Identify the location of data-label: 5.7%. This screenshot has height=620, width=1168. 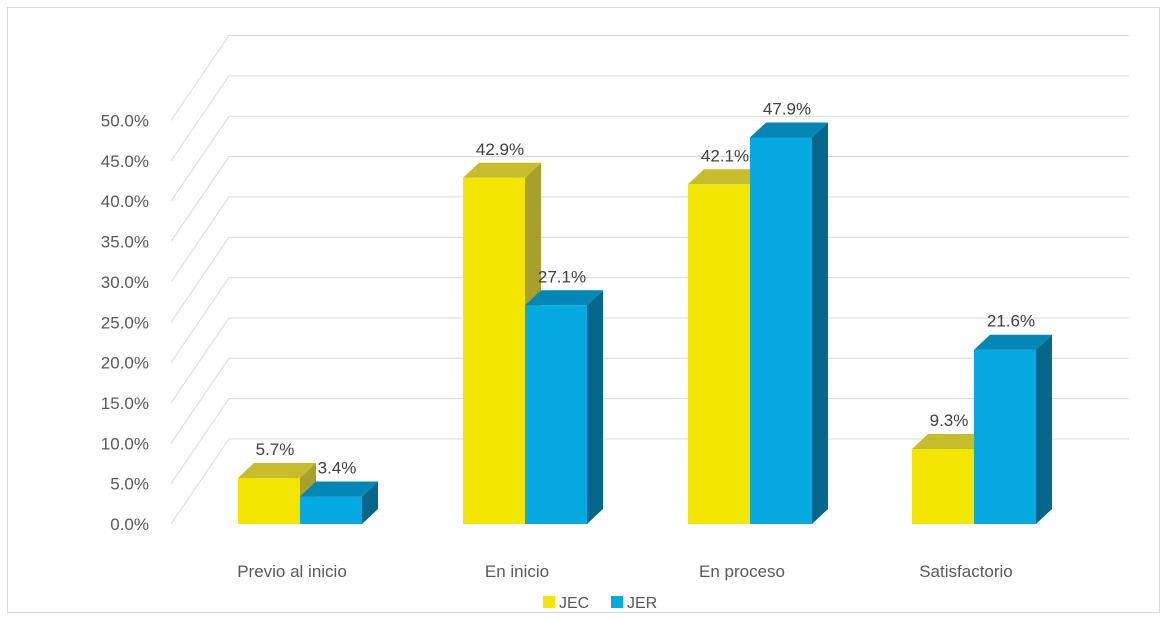
(275, 449).